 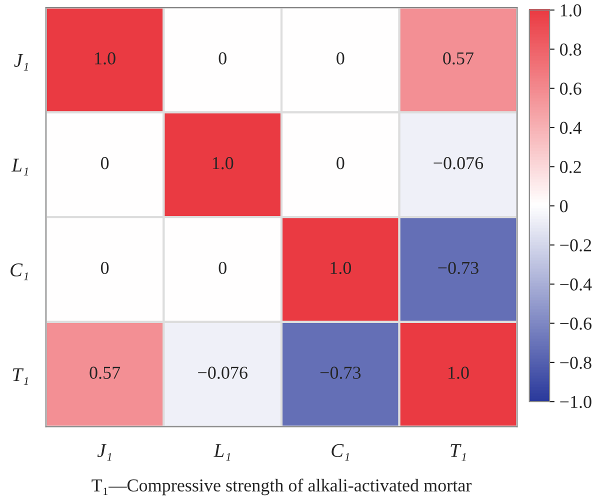 I want to click on color-bar-label: −0.6, so click(x=576, y=324).